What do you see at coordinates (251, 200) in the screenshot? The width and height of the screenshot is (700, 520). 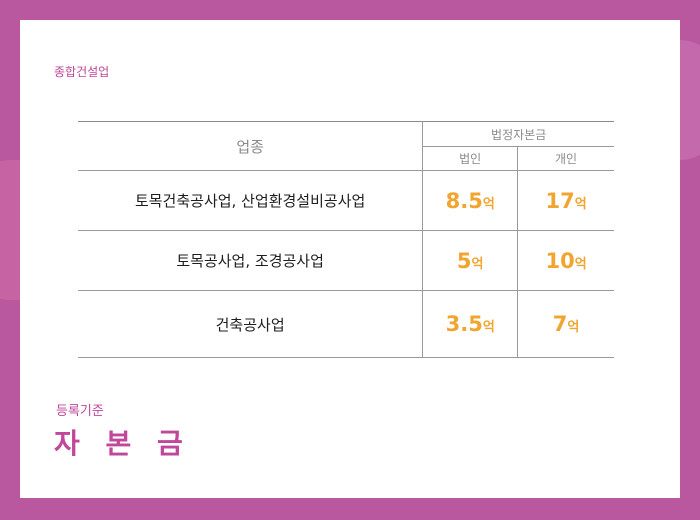 I see `business-type-cell: 토목건축공사업, 산업환경설비공사업` at bounding box center [251, 200].